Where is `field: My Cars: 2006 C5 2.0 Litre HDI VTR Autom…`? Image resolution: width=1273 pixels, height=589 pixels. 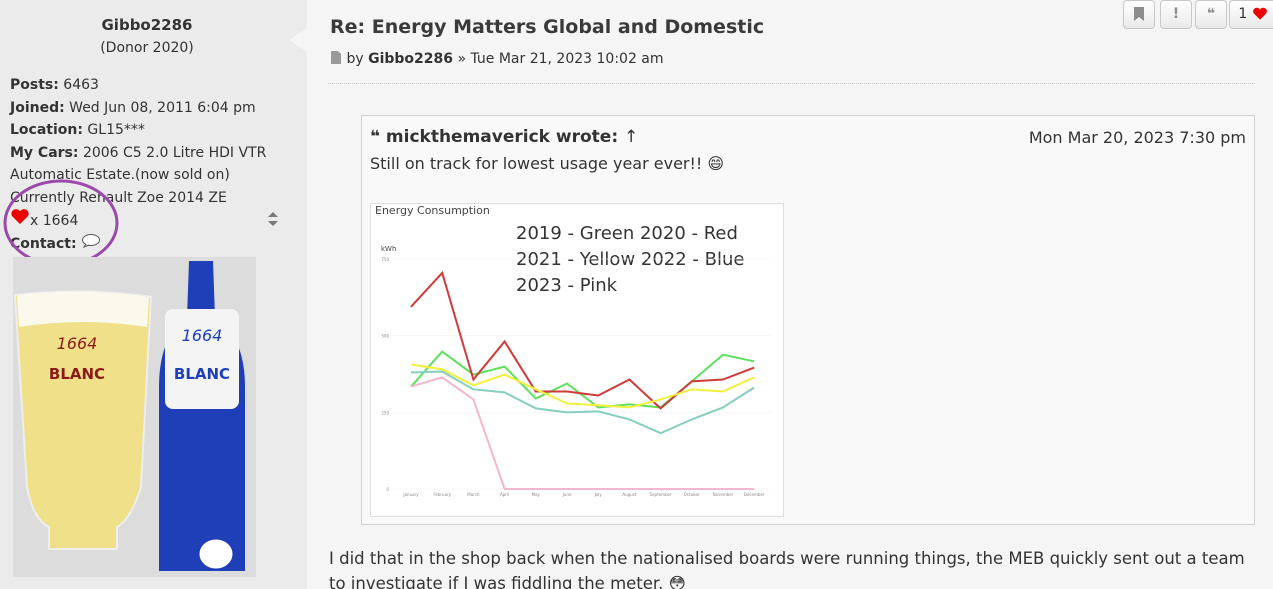
field: My Cars: 2006 C5 2.0 Litre HDI VTR Autom… is located at coordinates (141, 176).